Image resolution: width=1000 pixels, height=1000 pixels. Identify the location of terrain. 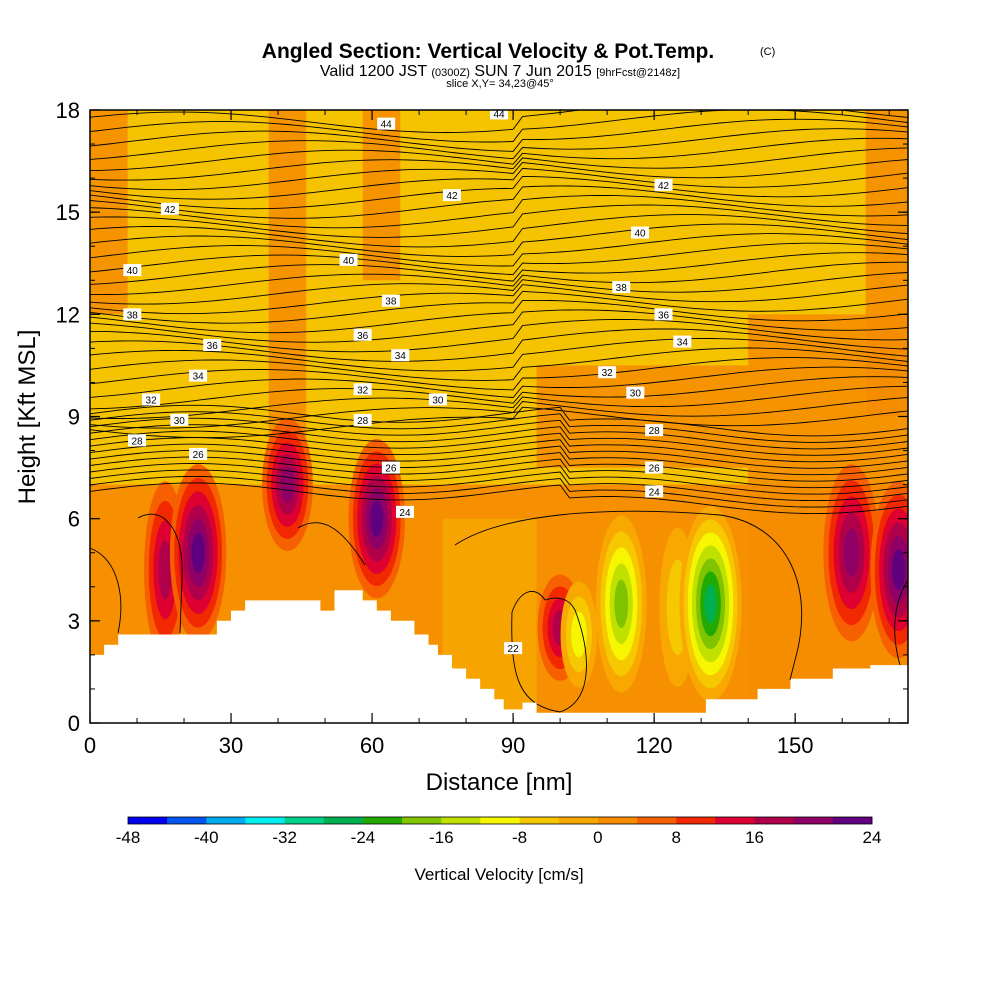
(499, 656).